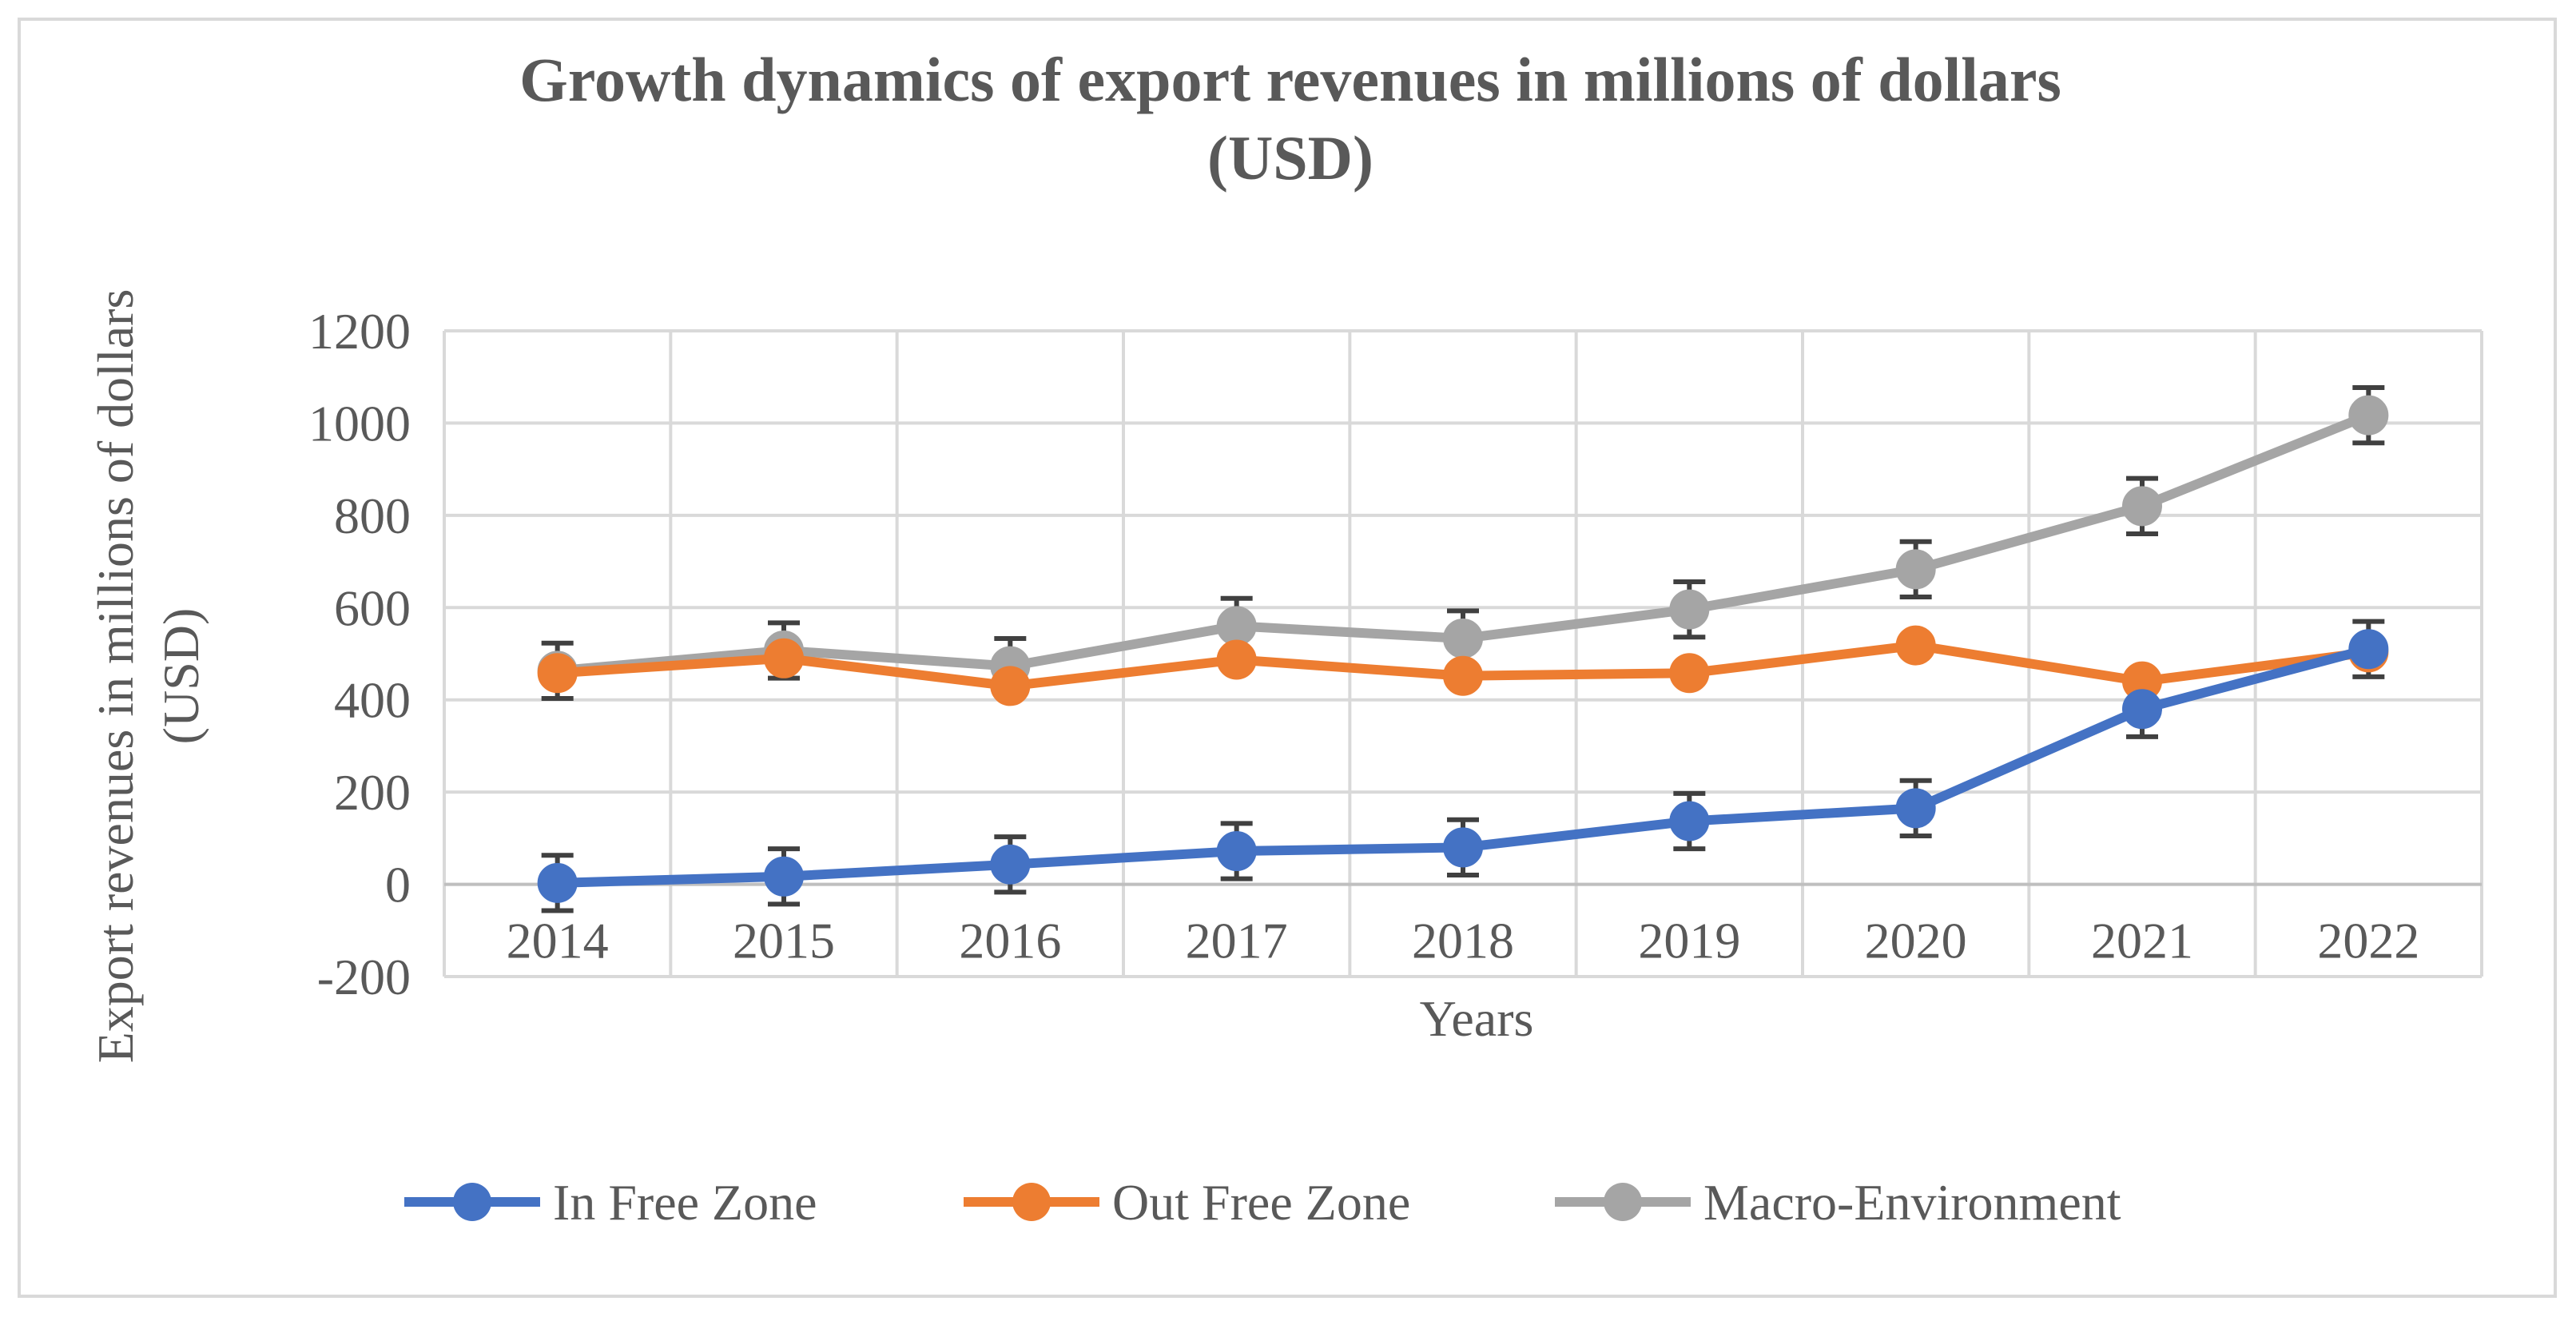 This screenshot has height=1317, width=2576. Describe the element at coordinates (784, 941) in the screenshot. I see `x-tick-label: 2015` at that location.